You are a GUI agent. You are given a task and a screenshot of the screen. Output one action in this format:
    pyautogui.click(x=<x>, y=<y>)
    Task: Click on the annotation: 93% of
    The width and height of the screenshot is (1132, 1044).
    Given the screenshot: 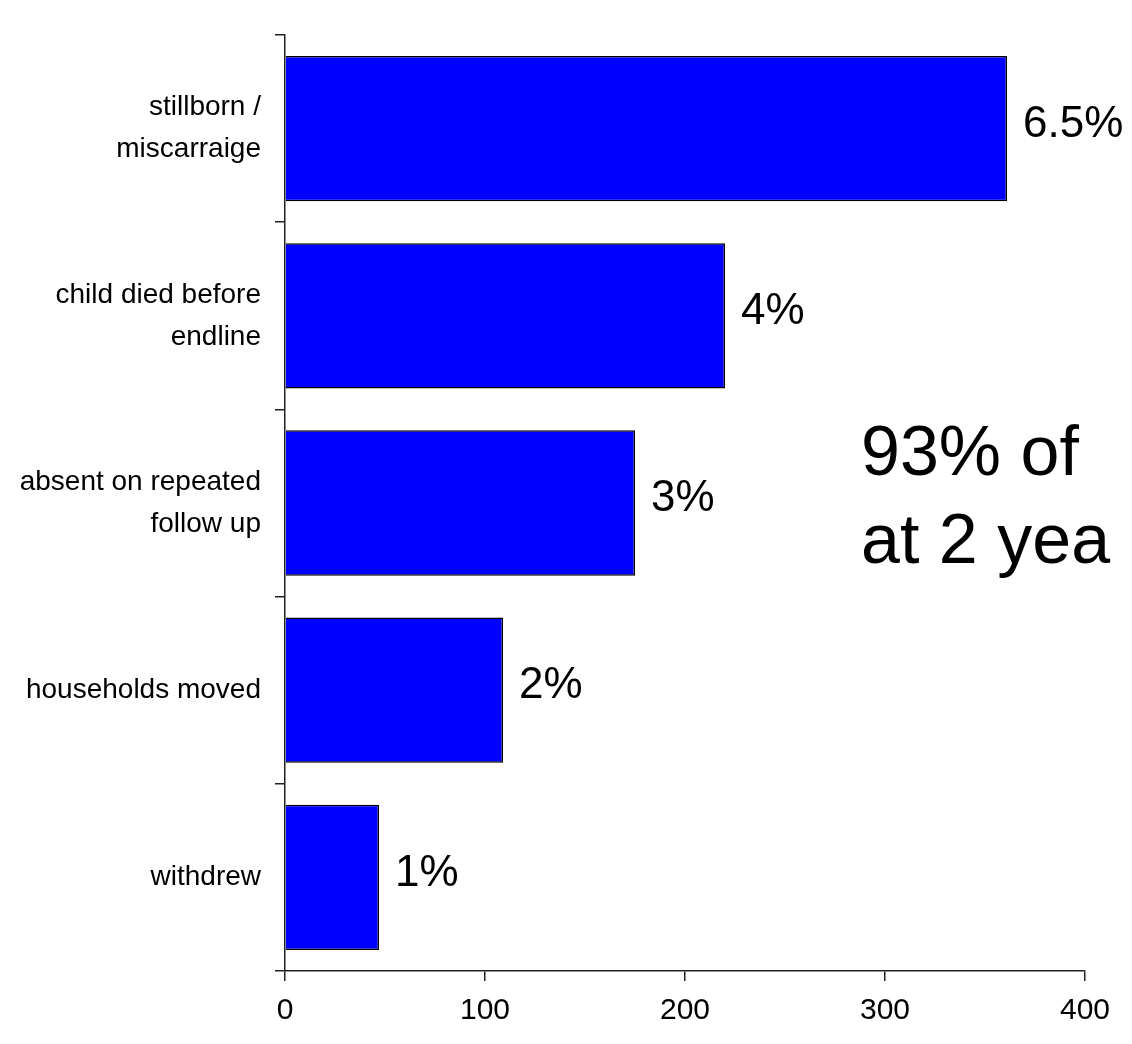 What is the action you would take?
    pyautogui.click(x=970, y=450)
    